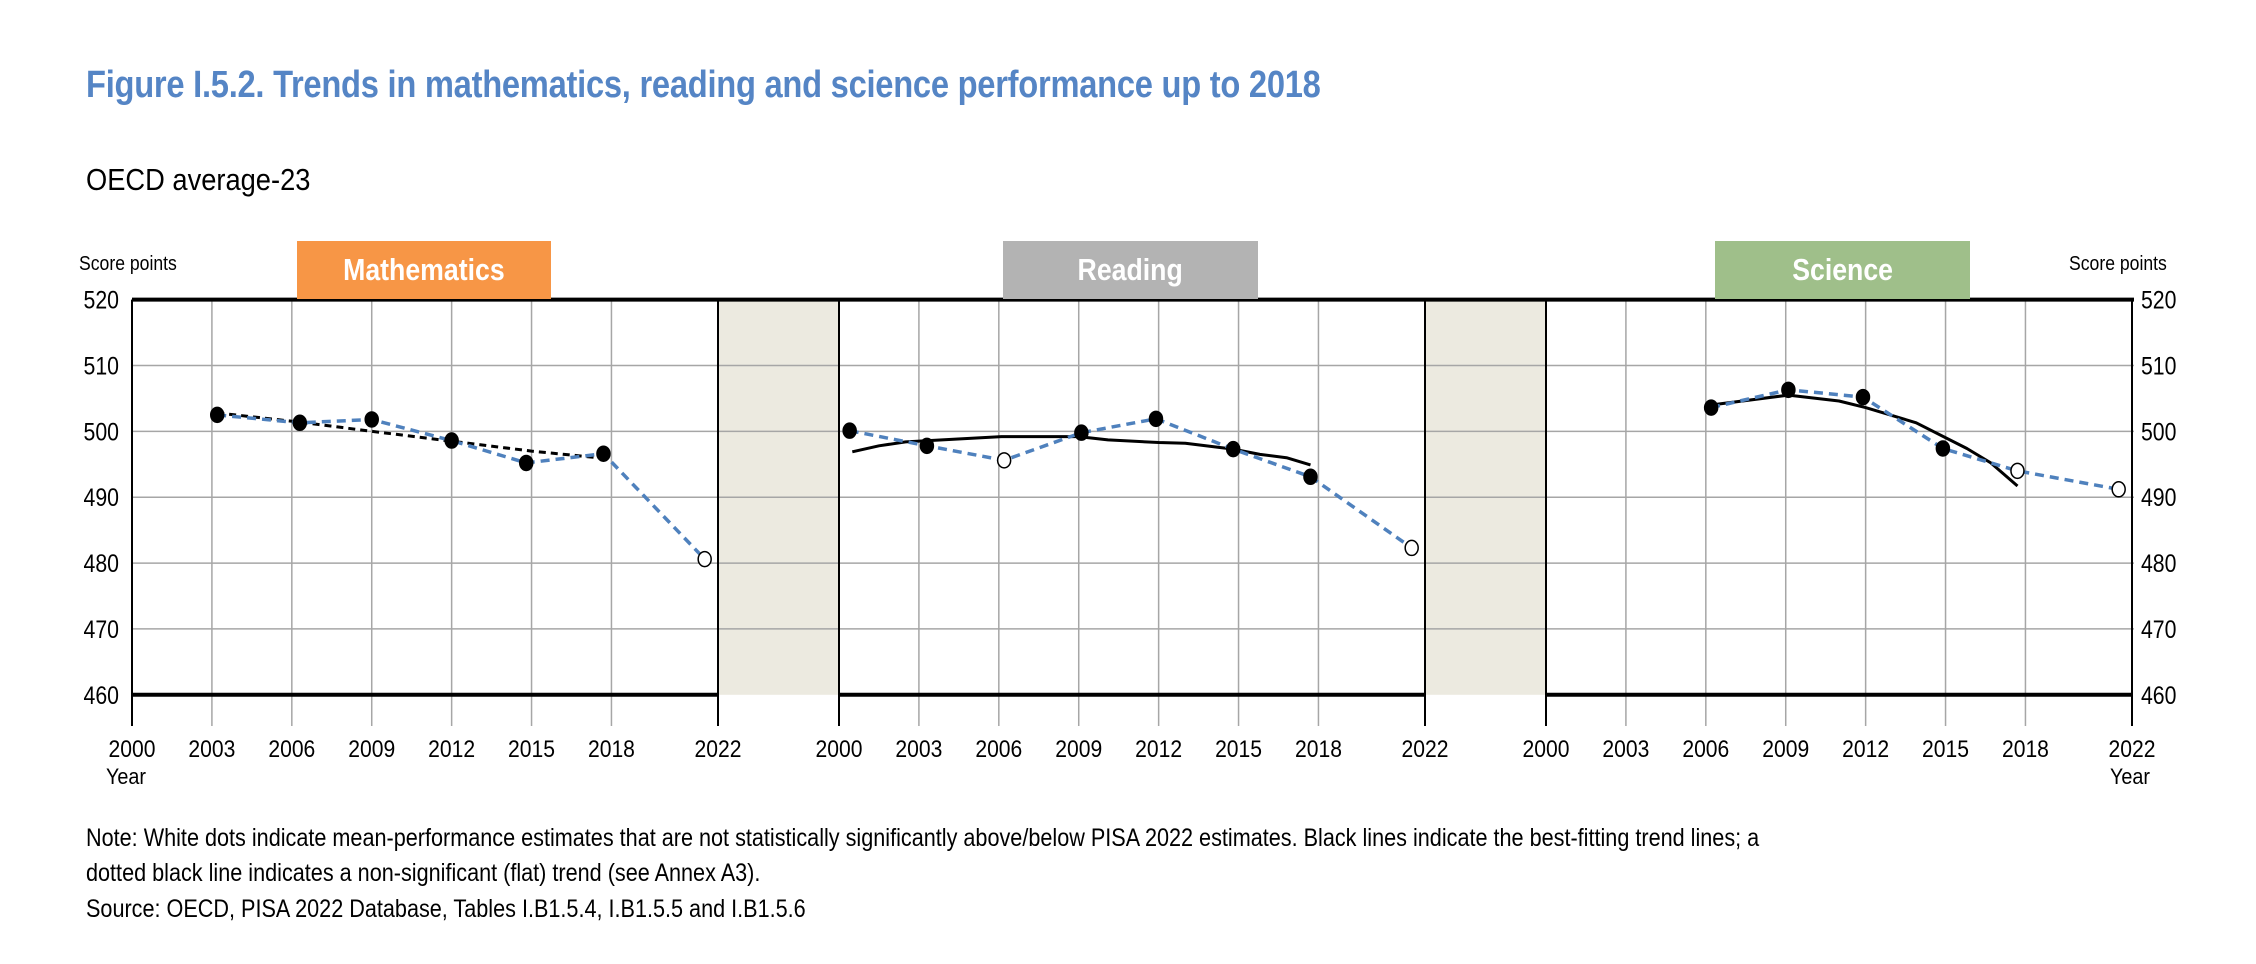  What do you see at coordinates (101, 695) in the screenshot?
I see `y-tick-label-left: 460` at bounding box center [101, 695].